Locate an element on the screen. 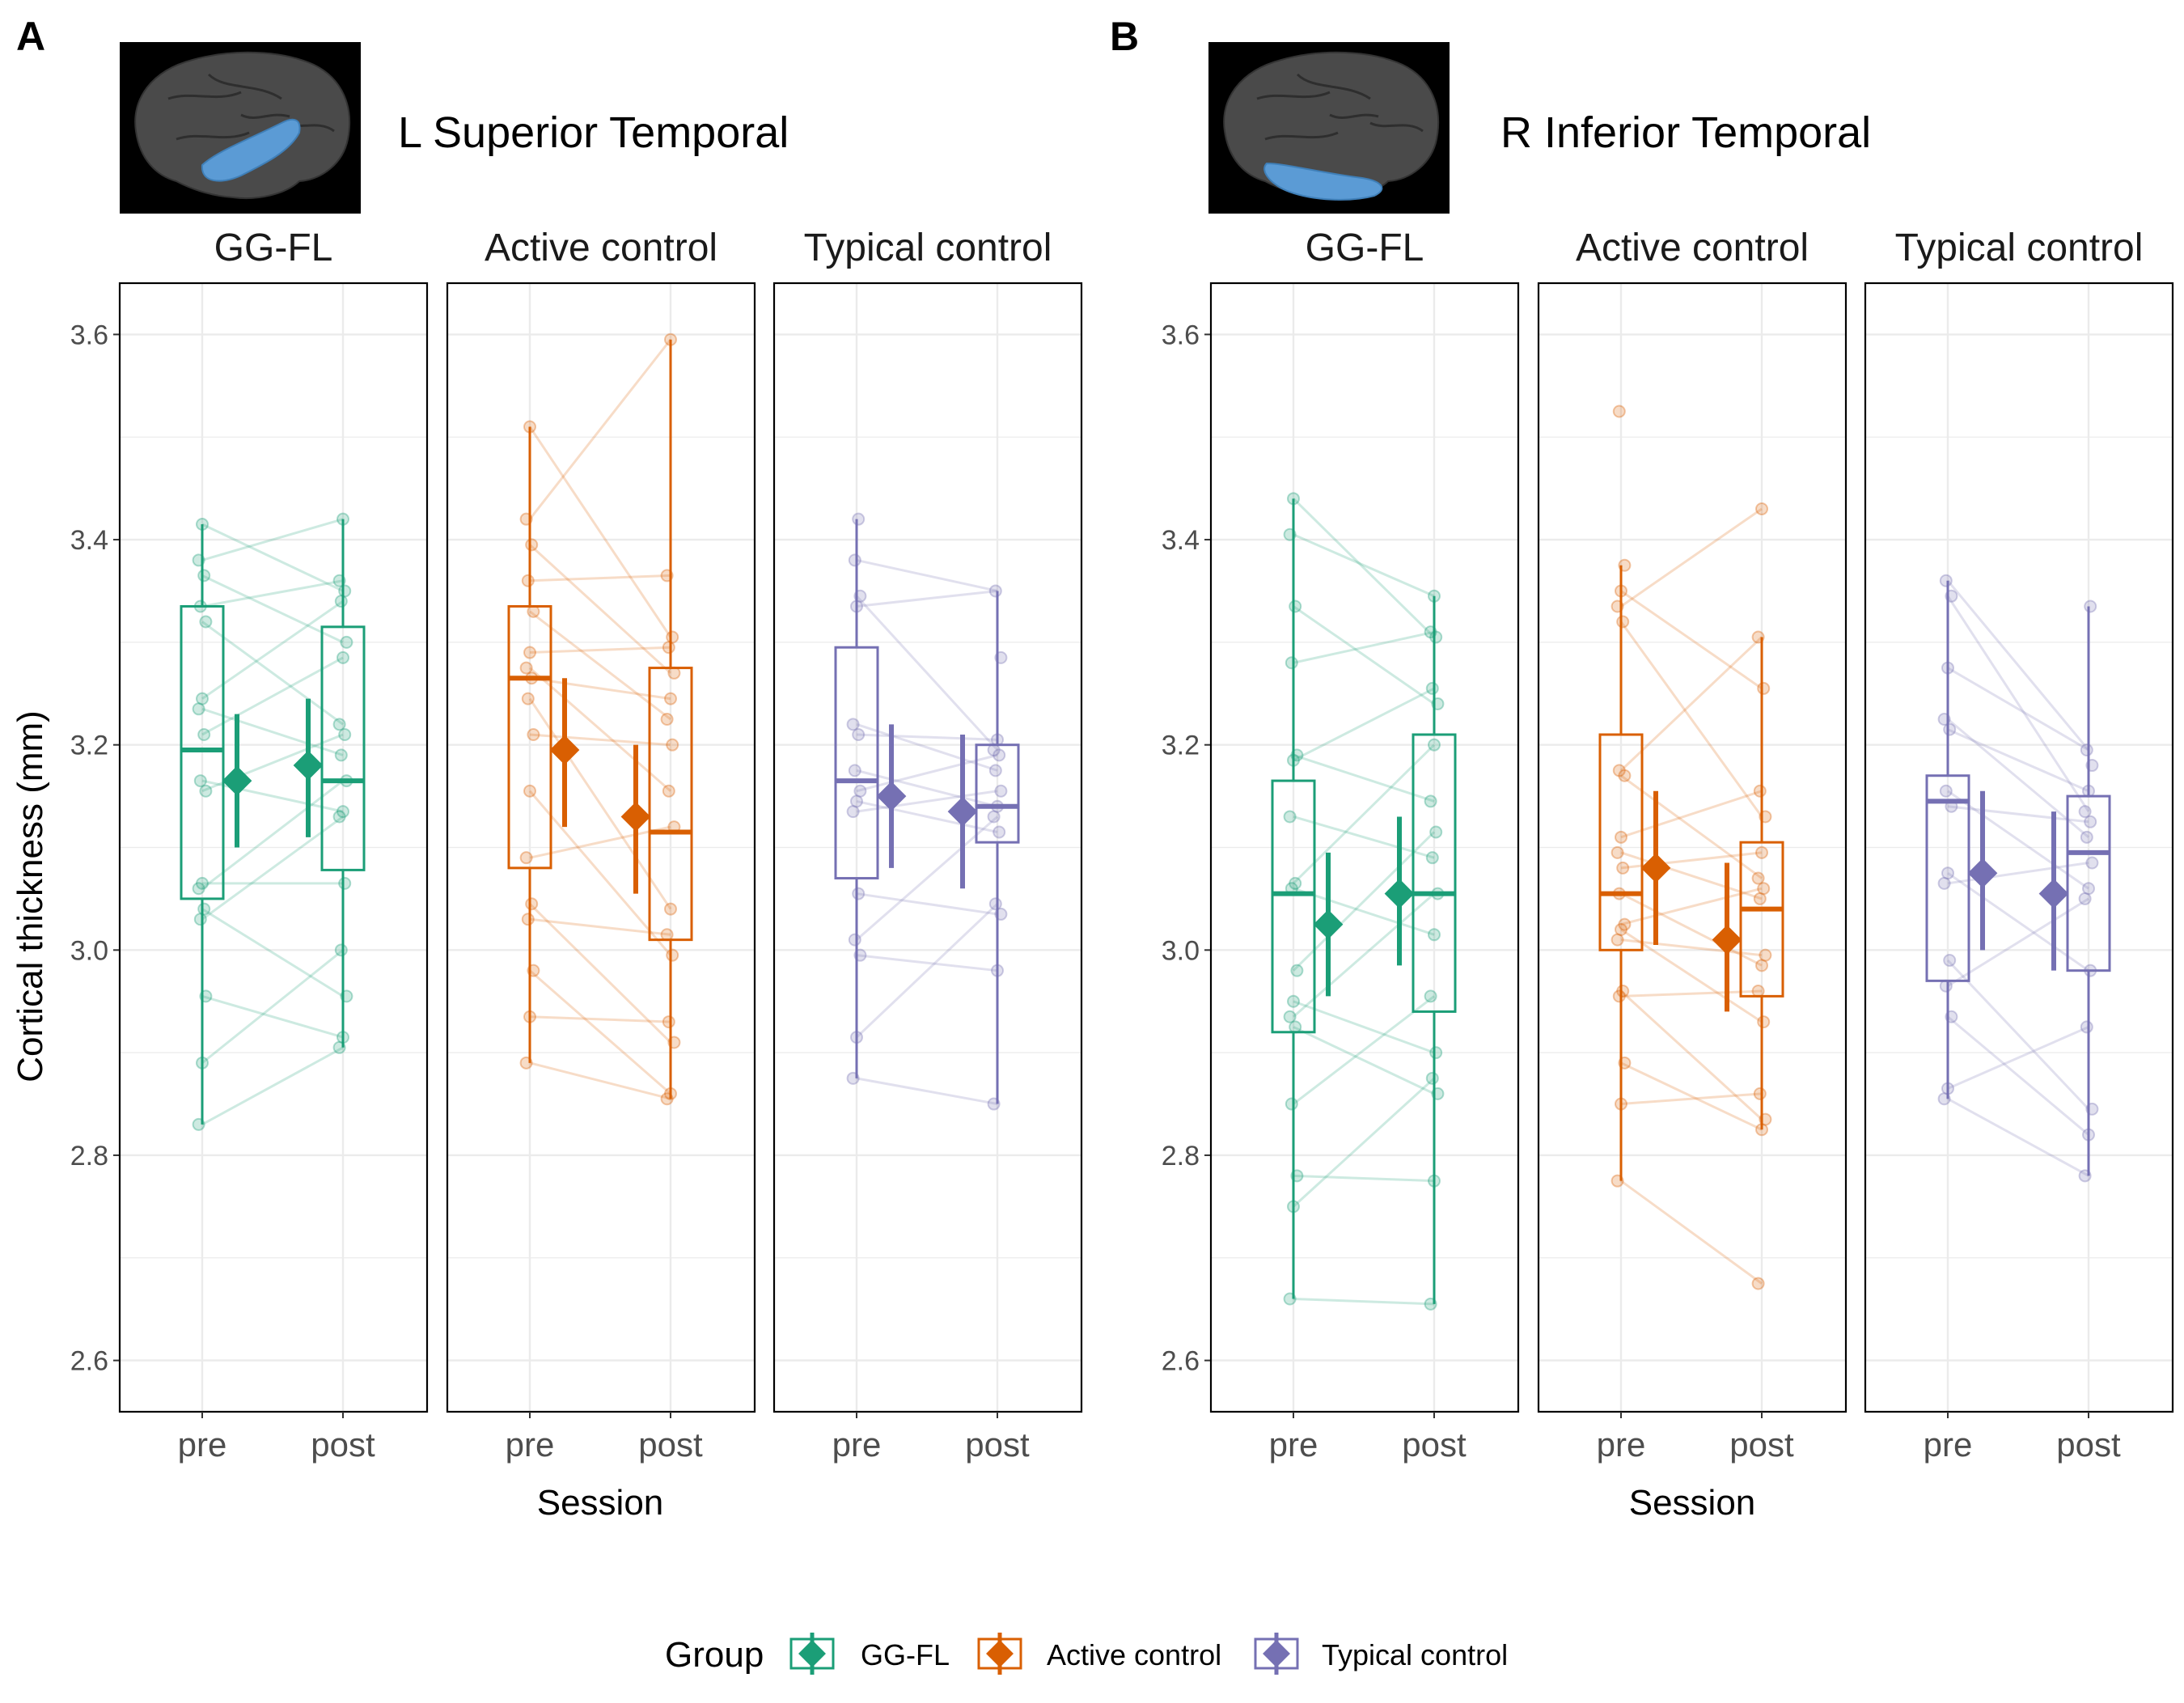 The height and width of the screenshot is (1703, 2184). panel-b-typical-control-box-pre is located at coordinates (1947, 878).